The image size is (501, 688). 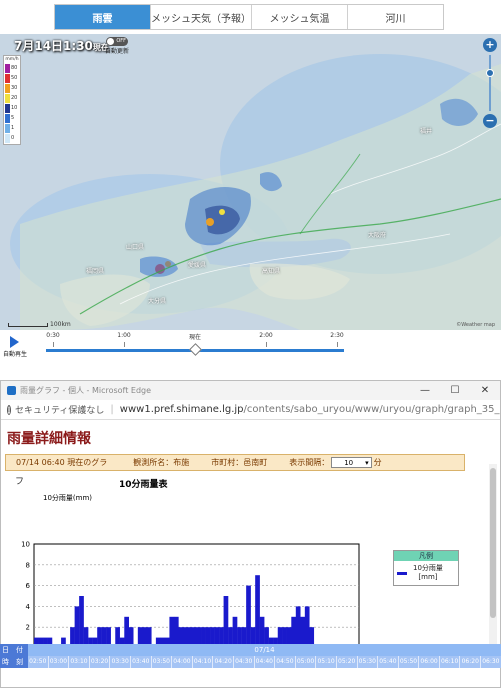 I want to click on page-scrollbar, so click(x=493, y=564).